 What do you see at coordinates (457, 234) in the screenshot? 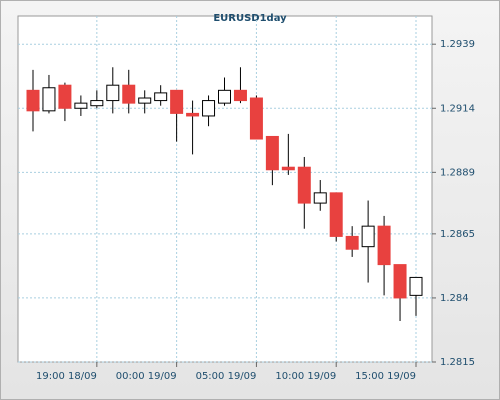
I see `y-tick-label: 1.2865` at bounding box center [457, 234].